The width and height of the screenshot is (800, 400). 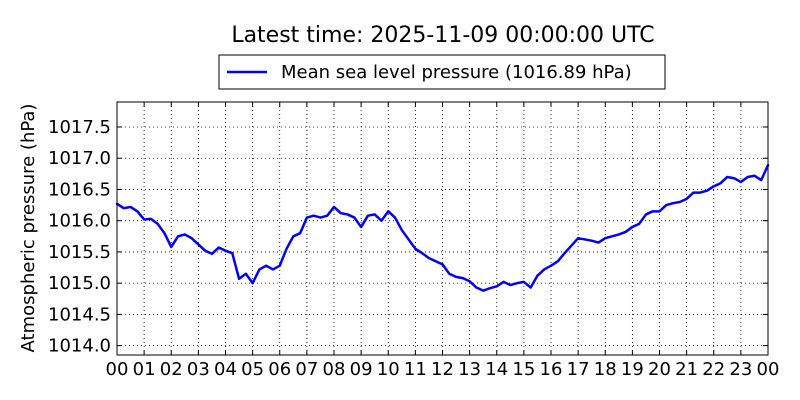 What do you see at coordinates (578, 369) in the screenshot?
I see `x-tick-label: 17` at bounding box center [578, 369].